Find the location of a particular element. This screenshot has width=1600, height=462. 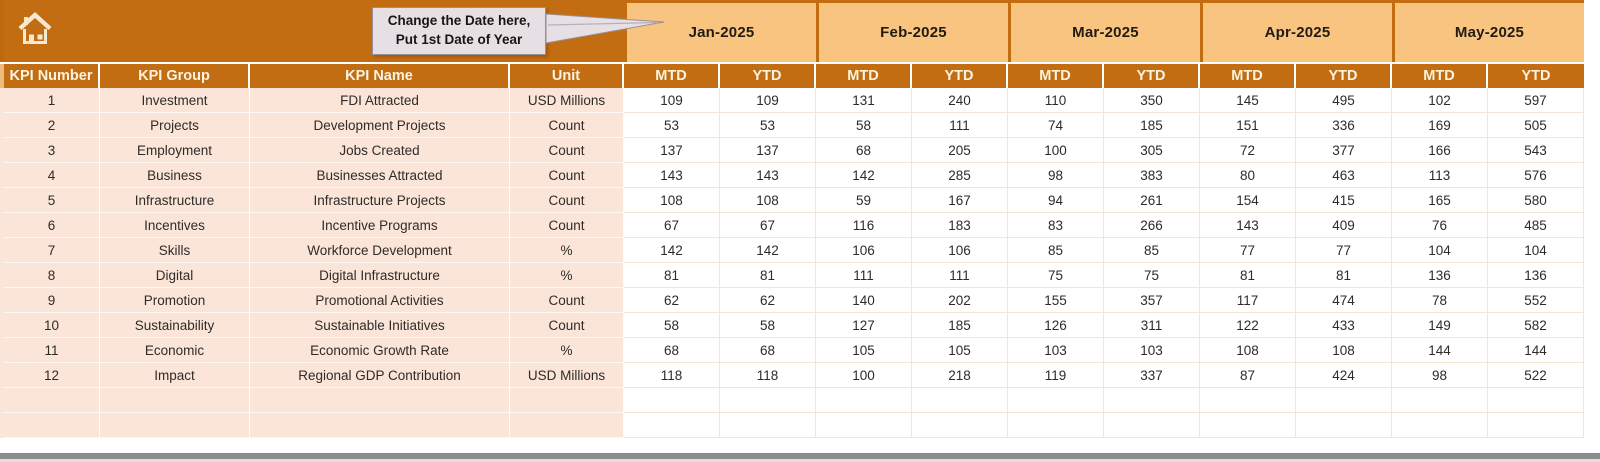

kpi-group-cell: Impact is located at coordinates (175, 375).